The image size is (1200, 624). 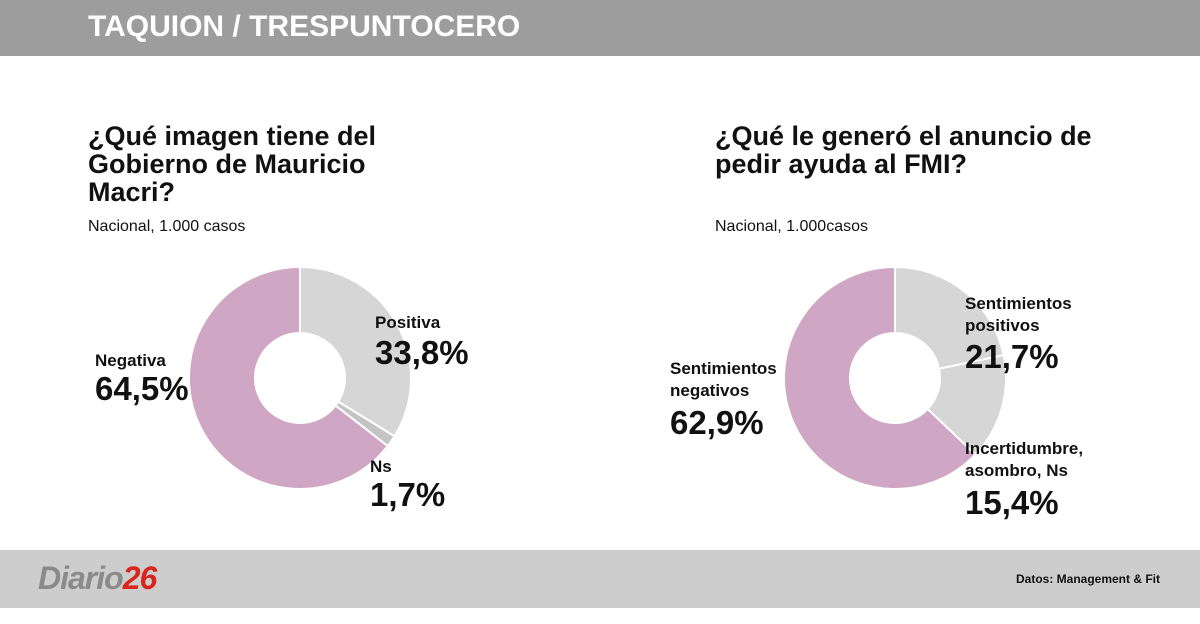 What do you see at coordinates (422, 352) in the screenshot?
I see `value-label: 33,8%` at bounding box center [422, 352].